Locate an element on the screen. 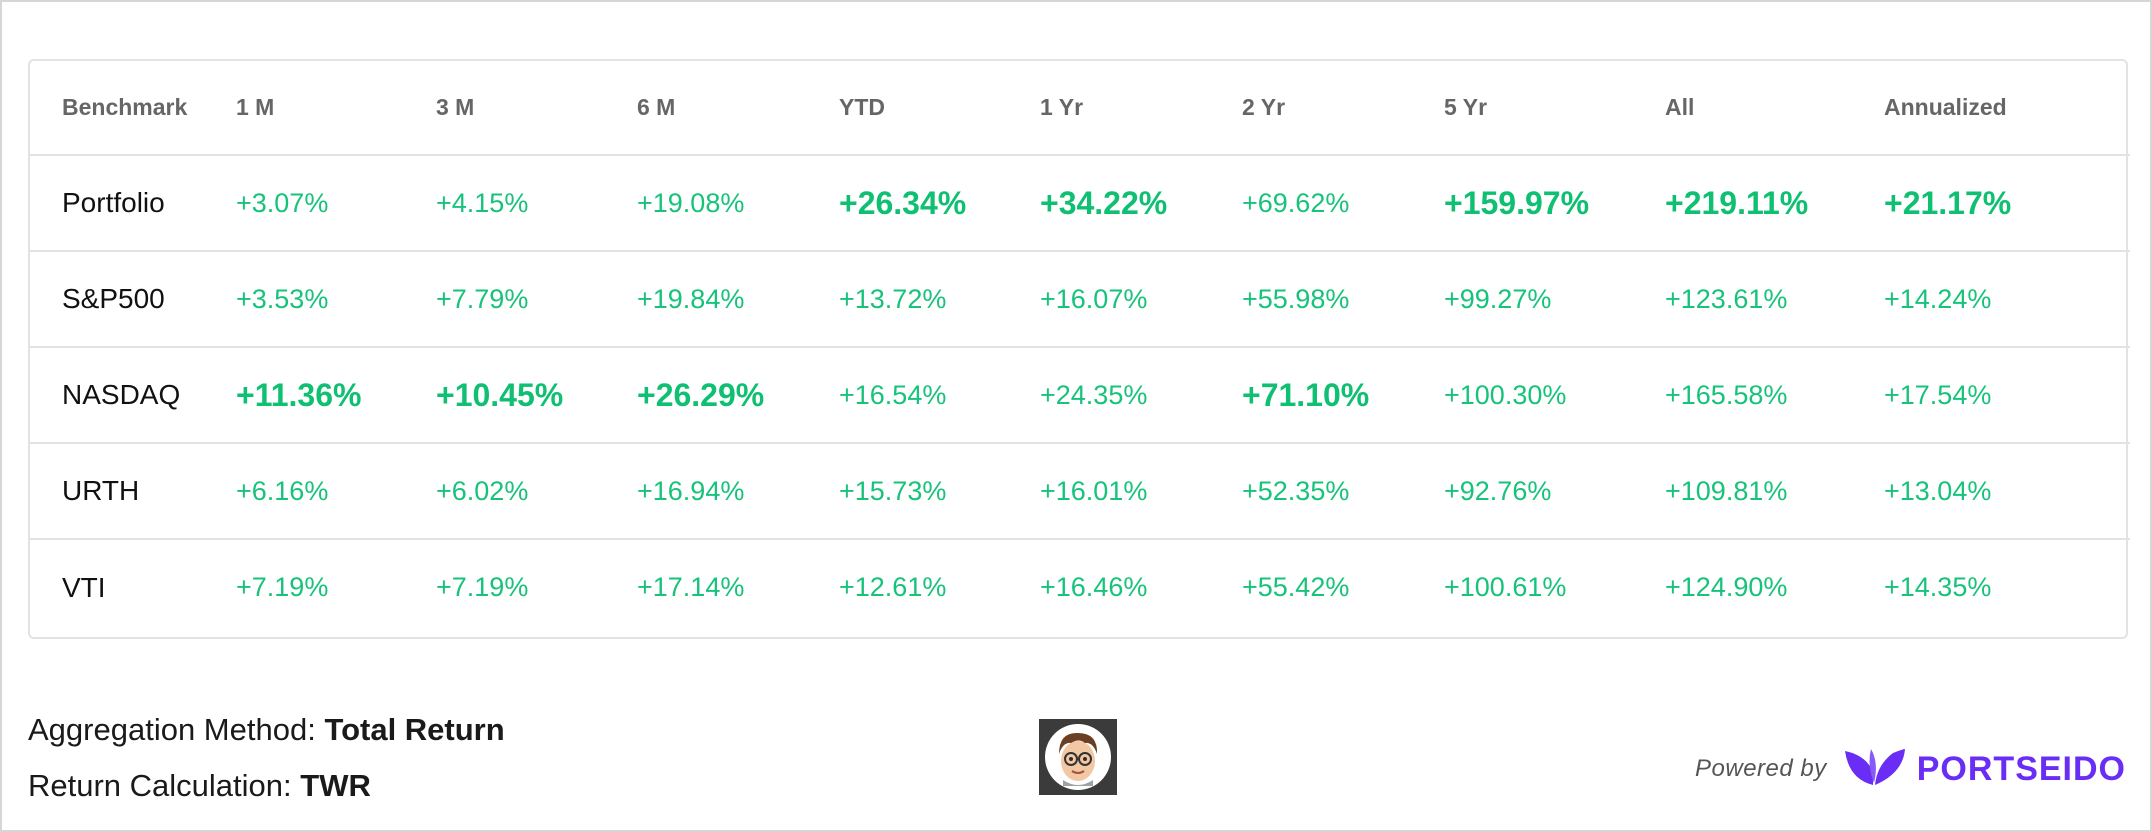 The height and width of the screenshot is (832, 2152). header-5yr: 5 Yr is located at coordinates (1466, 107).